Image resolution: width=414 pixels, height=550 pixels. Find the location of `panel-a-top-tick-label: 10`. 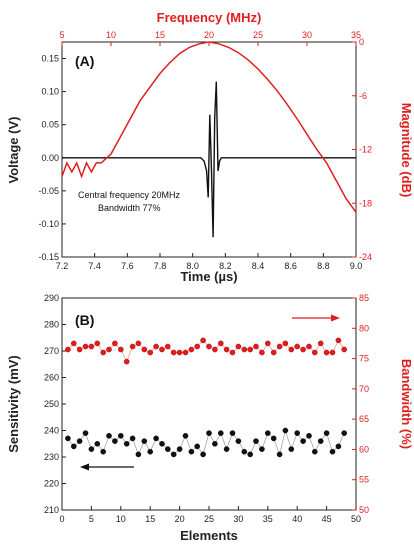

panel-a-top-tick-label: 10 is located at coordinates (111, 35).